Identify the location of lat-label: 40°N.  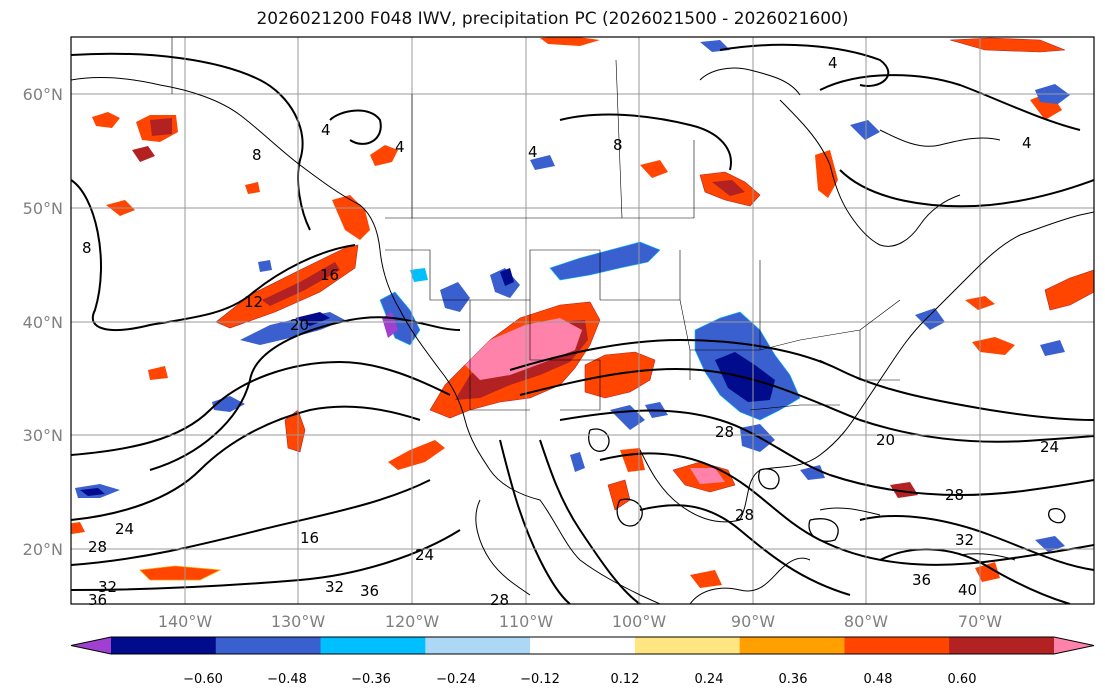
(43, 322).